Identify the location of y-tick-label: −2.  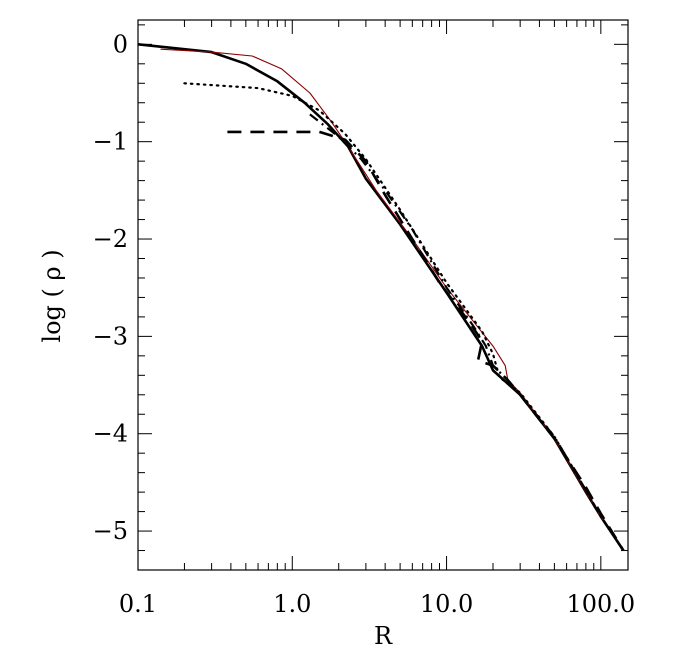
(110, 239).